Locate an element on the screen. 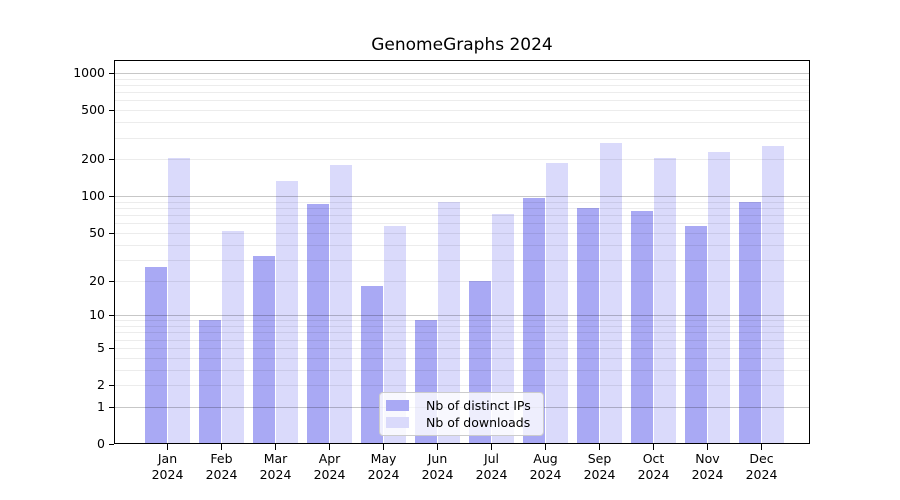 This screenshot has width=900, height=500. bar-downloads-jun is located at coordinates (448, 322).